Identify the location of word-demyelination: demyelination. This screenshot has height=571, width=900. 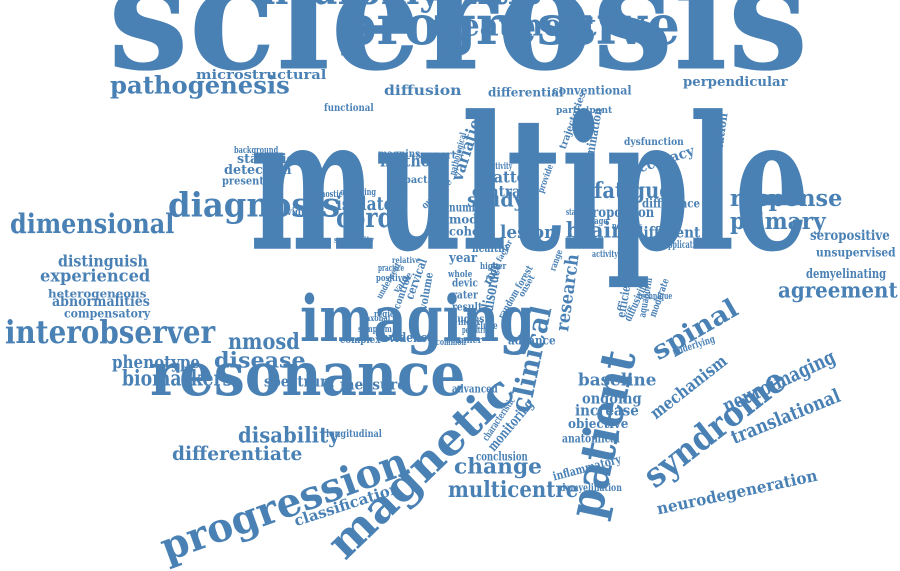
(591, 489).